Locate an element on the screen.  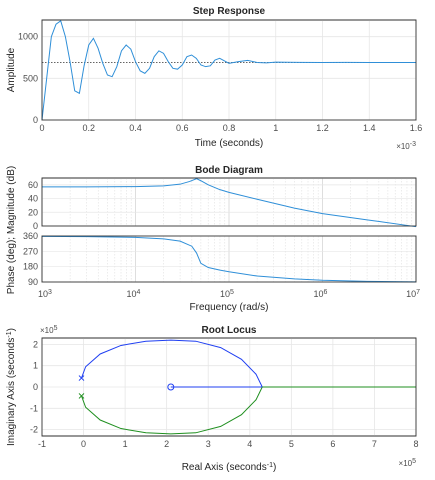
rlocus-ytick-label: 2 is located at coordinates (35, 344).